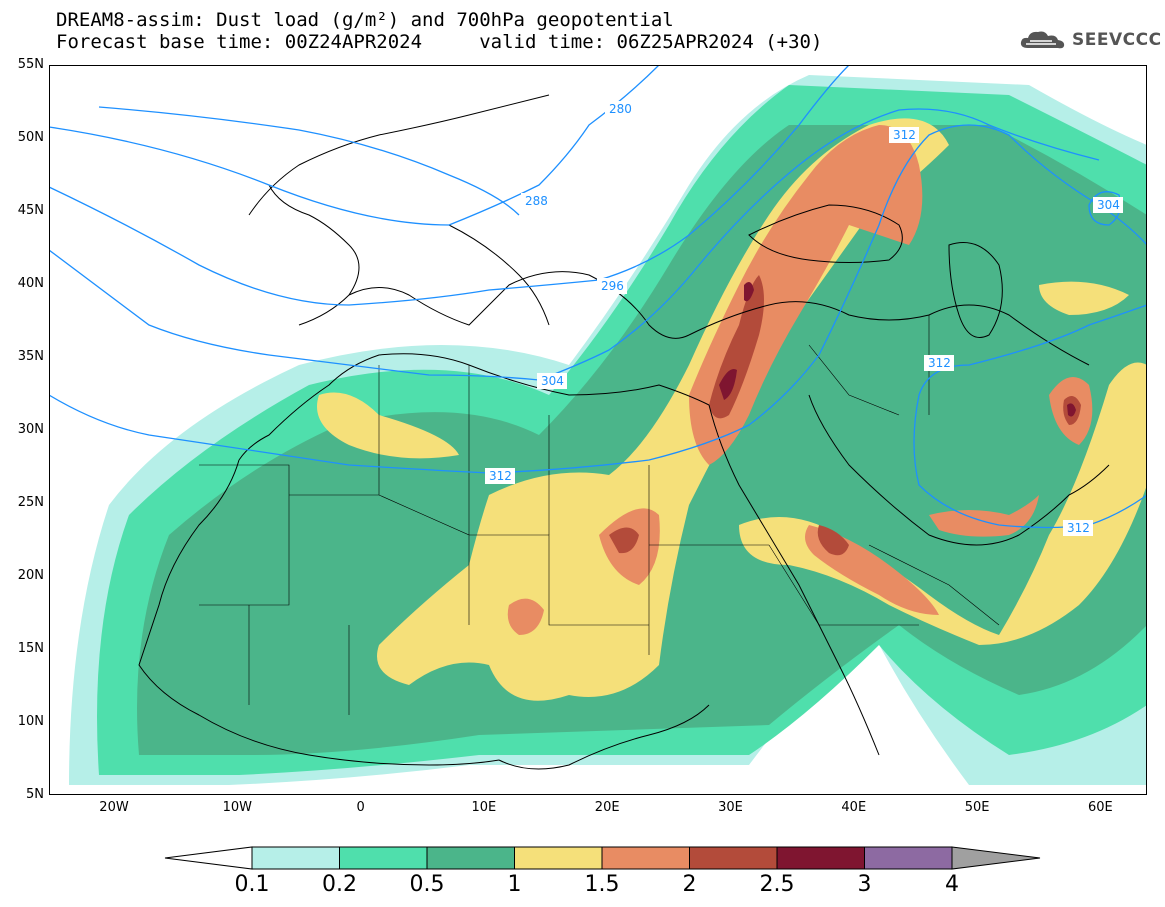 The image size is (1165, 907). What do you see at coordinates (30, 356) in the screenshot?
I see `latitude-label: 35N` at bounding box center [30, 356].